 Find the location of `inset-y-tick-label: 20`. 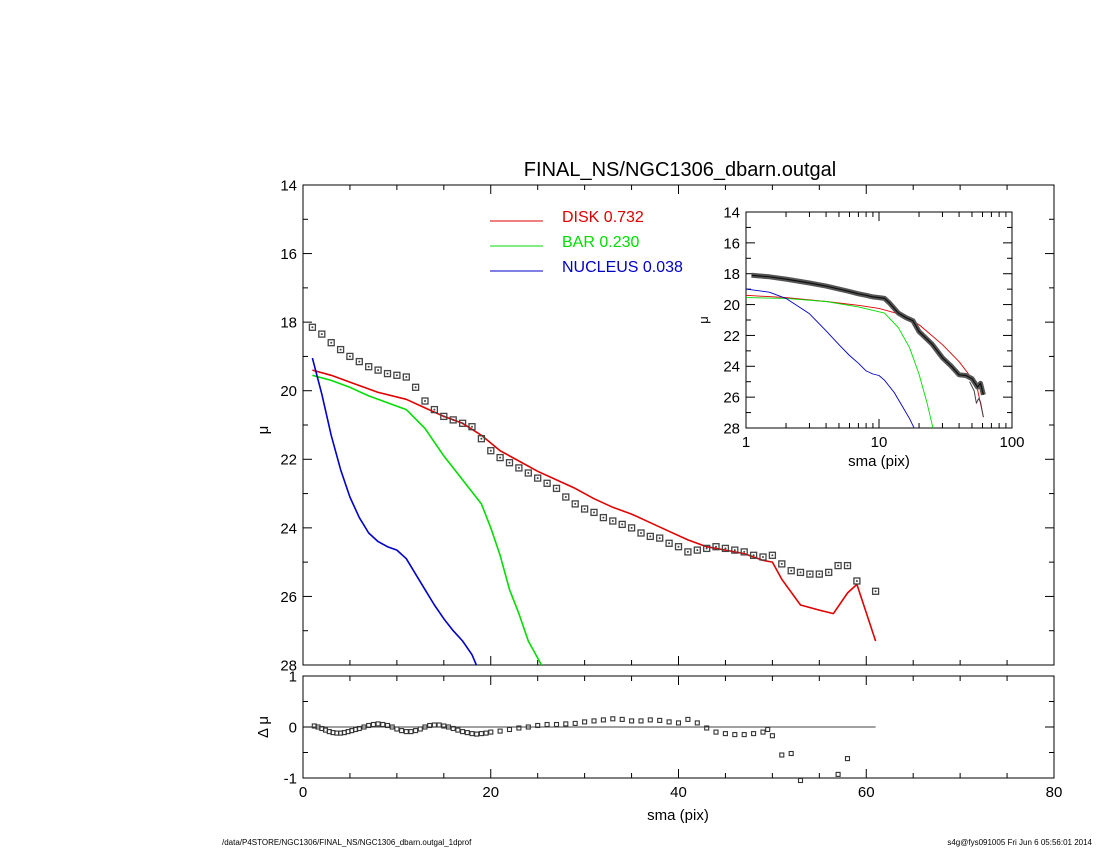

inset-y-tick-label: 20 is located at coordinates (731, 305).